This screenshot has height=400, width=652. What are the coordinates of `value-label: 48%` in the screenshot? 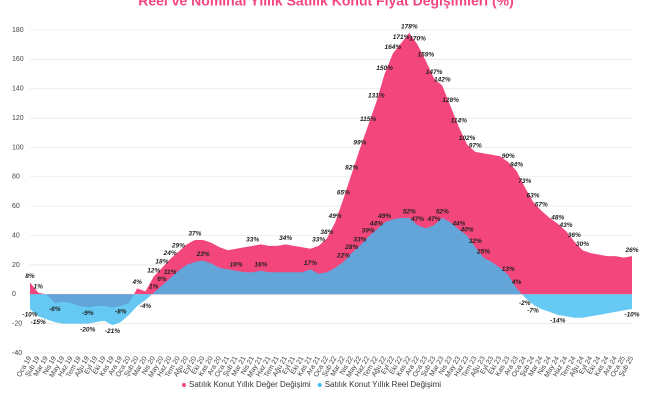 It's located at (557, 218).